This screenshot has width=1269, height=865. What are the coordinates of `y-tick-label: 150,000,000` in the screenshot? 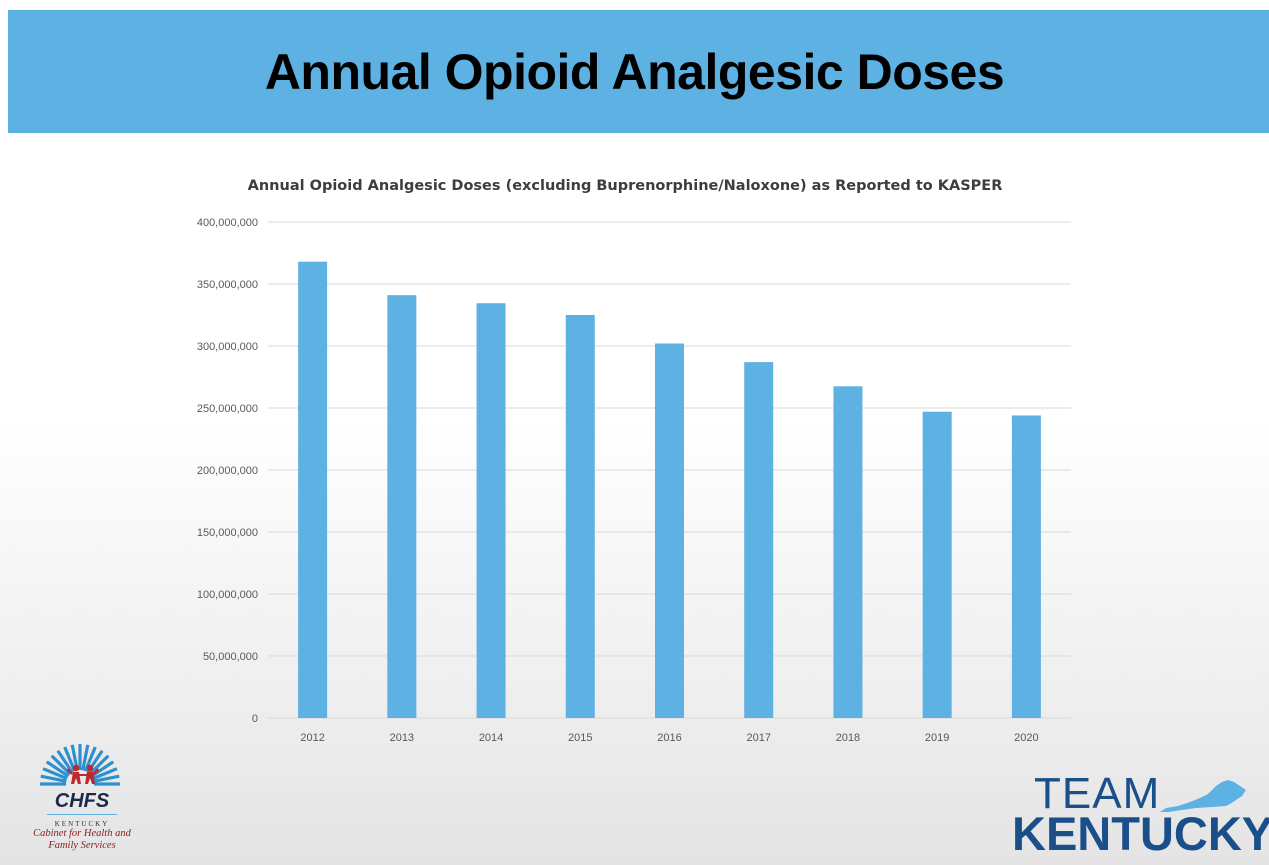 It's located at (227, 533).